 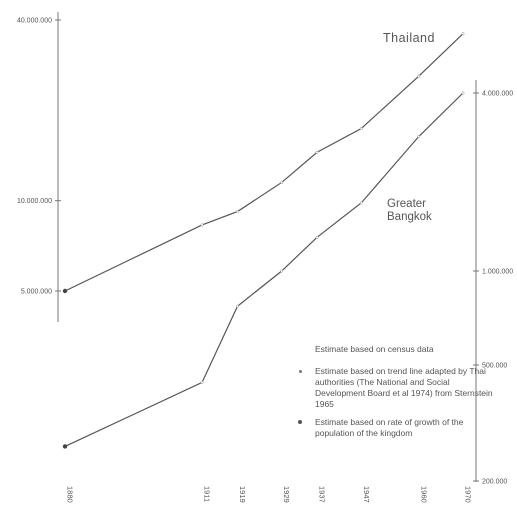 I want to click on legend-heading-text: Estimate based on census data, so click(x=374, y=349).